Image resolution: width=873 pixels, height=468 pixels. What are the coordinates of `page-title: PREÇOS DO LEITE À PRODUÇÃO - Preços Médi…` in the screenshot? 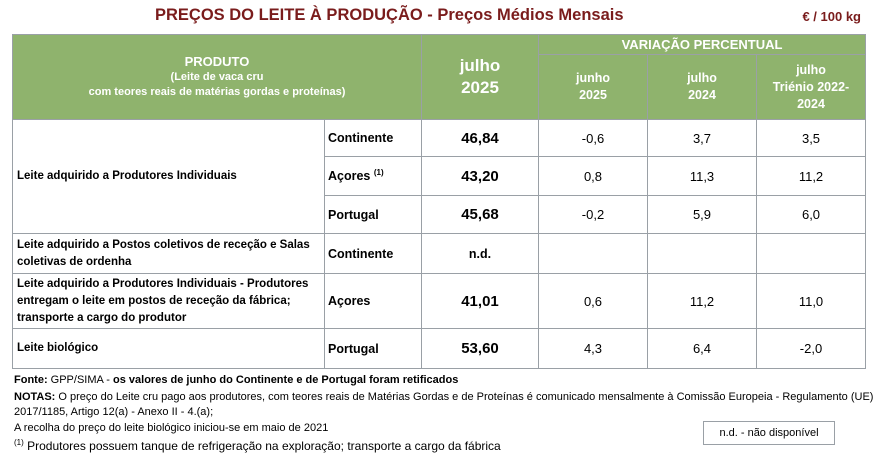 It's located at (389, 15).